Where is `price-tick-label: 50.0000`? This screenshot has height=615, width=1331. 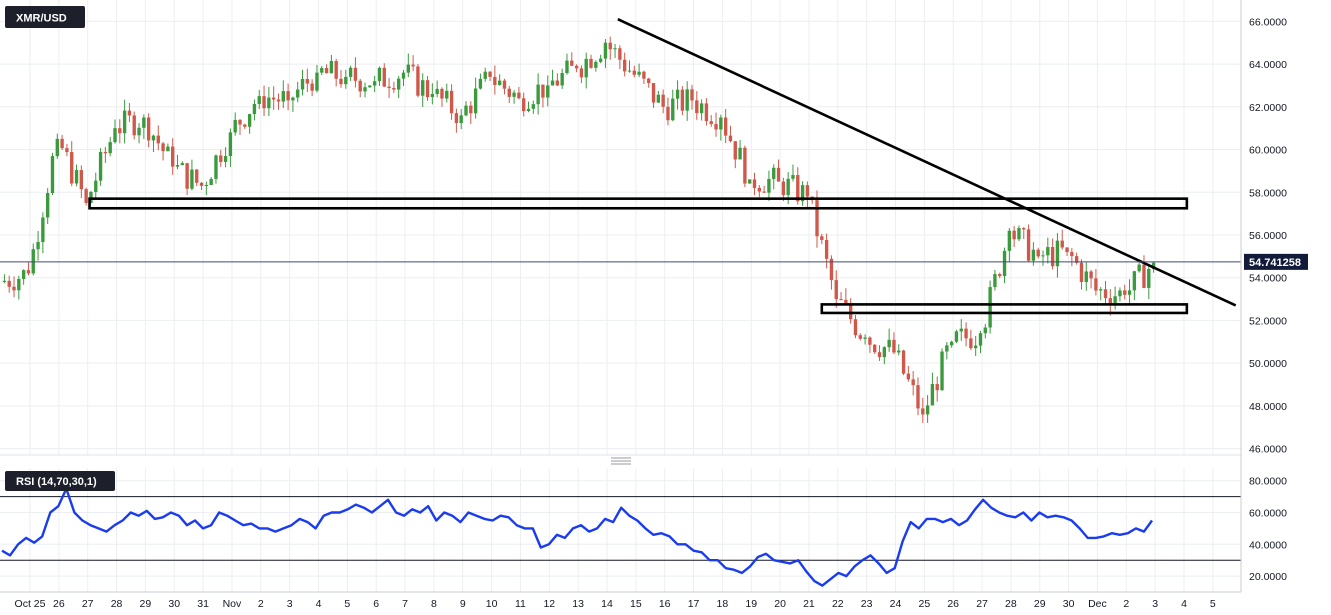 price-tick-label: 50.0000 is located at coordinates (1268, 364).